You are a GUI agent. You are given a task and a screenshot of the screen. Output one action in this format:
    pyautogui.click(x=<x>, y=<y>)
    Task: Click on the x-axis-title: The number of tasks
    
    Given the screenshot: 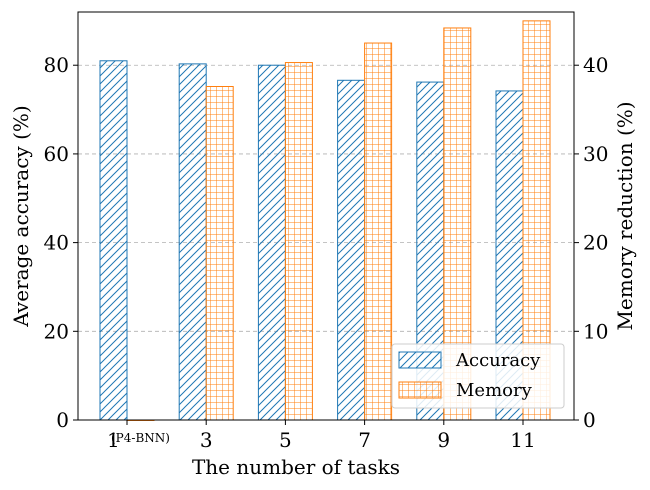 What is the action you would take?
    pyautogui.click(x=296, y=467)
    